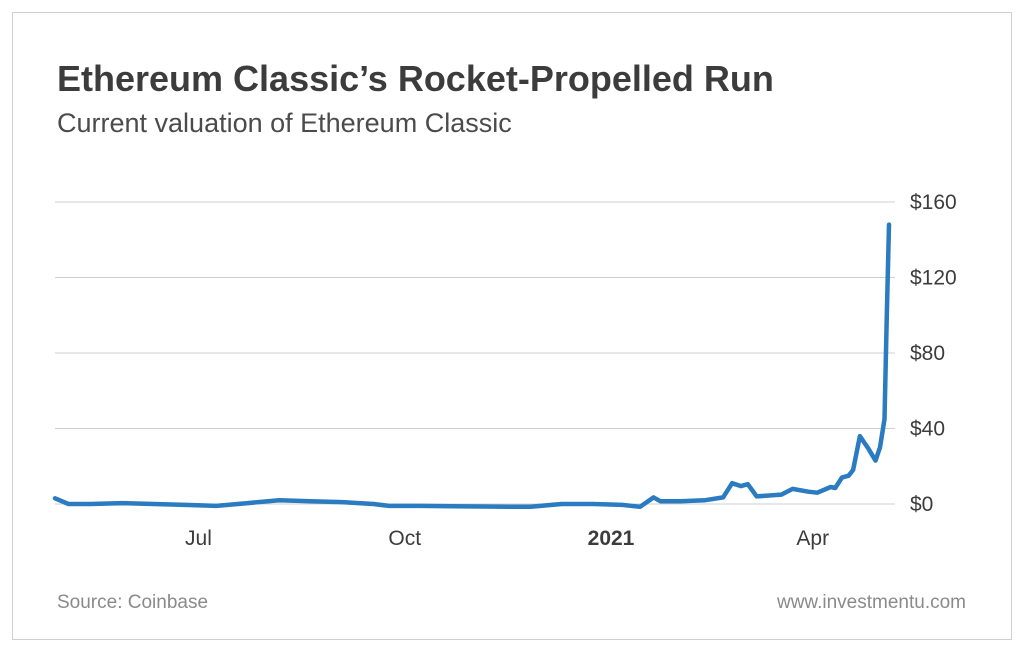  What do you see at coordinates (198, 538) in the screenshot?
I see `x-tick-label: Jul` at bounding box center [198, 538].